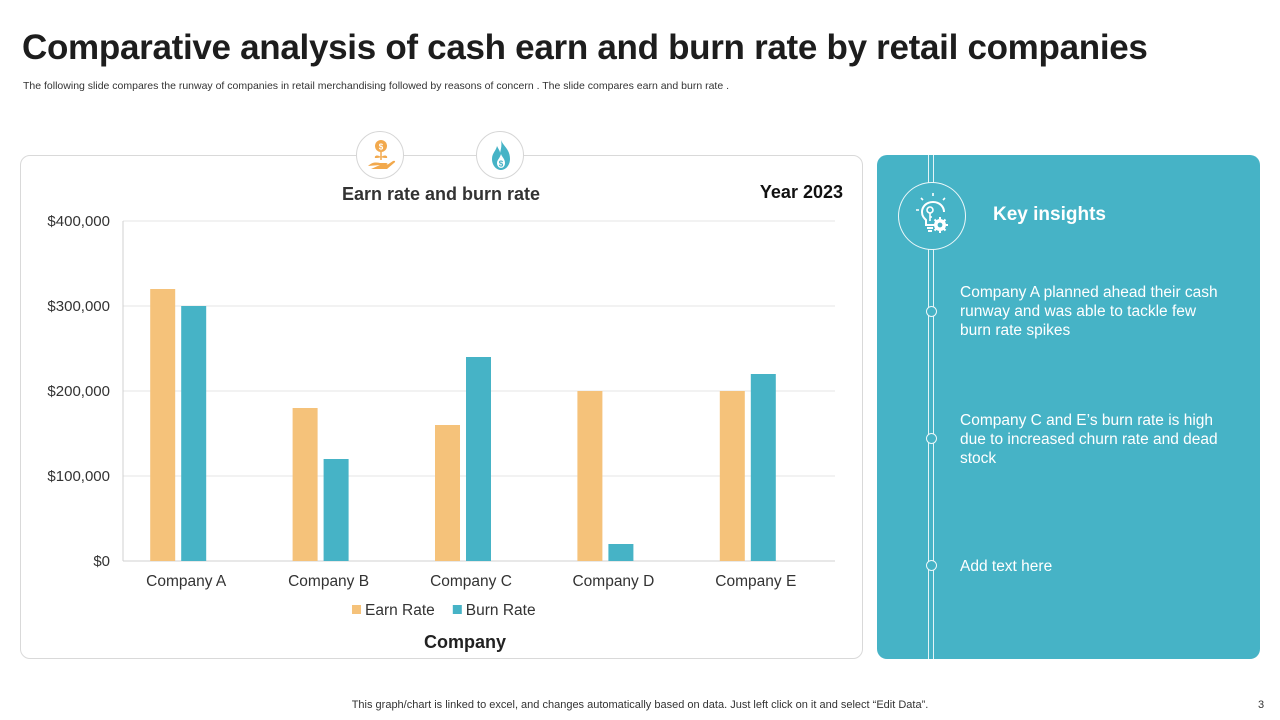 The width and height of the screenshot is (1280, 720). Describe the element at coordinates (755, 581) in the screenshot. I see `x-tick-label: Company E` at that location.